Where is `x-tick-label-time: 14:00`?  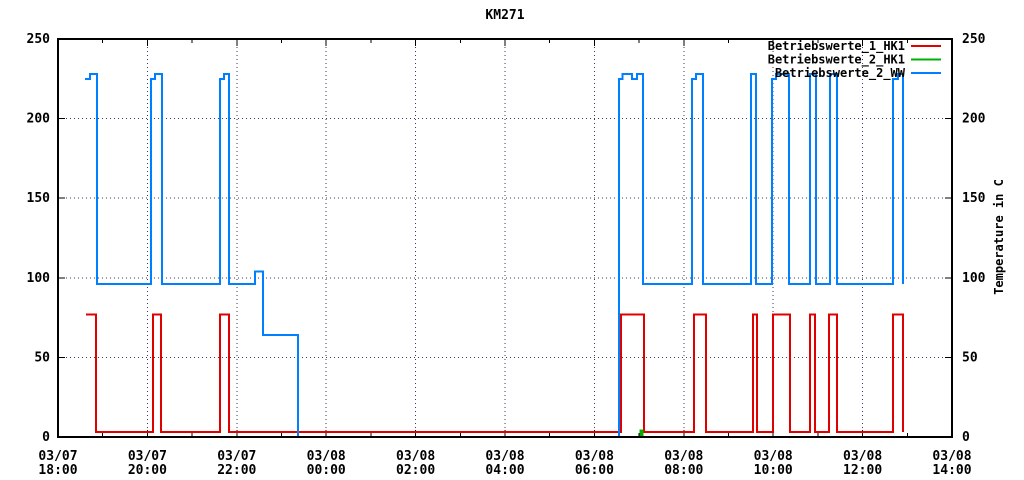 x-tick-label-time: 14:00 is located at coordinates (951, 470).